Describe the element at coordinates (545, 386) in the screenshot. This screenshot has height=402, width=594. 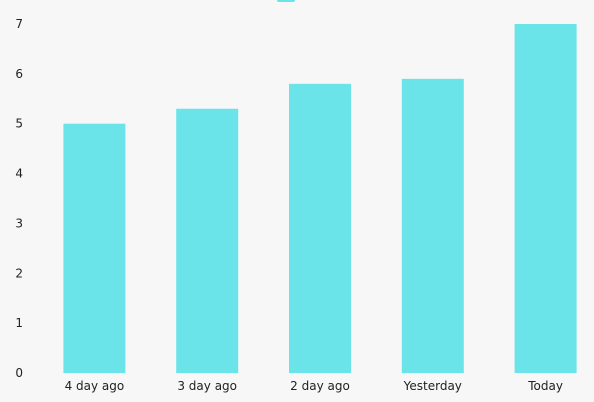
I see `x-tick-label: Today` at that location.